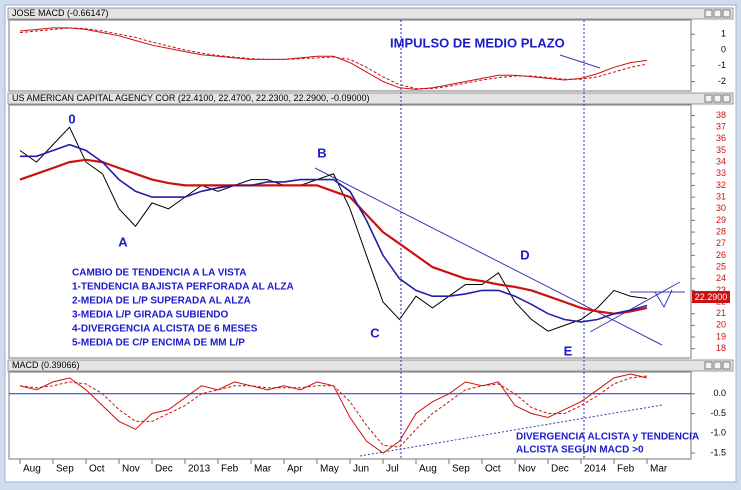 This screenshot has height=490, width=741. I want to click on price-label: 22.2900, so click(711, 297).